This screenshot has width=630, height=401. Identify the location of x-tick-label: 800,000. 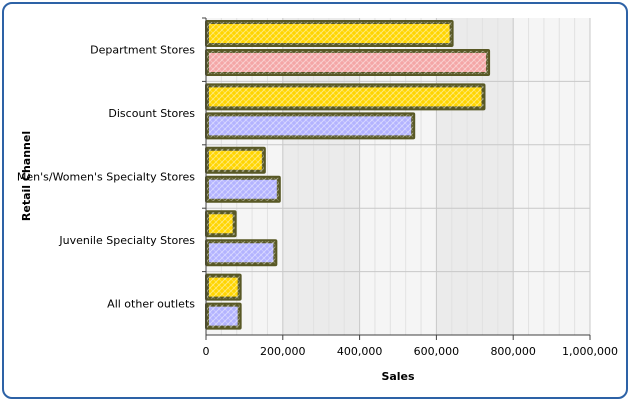
(513, 351).